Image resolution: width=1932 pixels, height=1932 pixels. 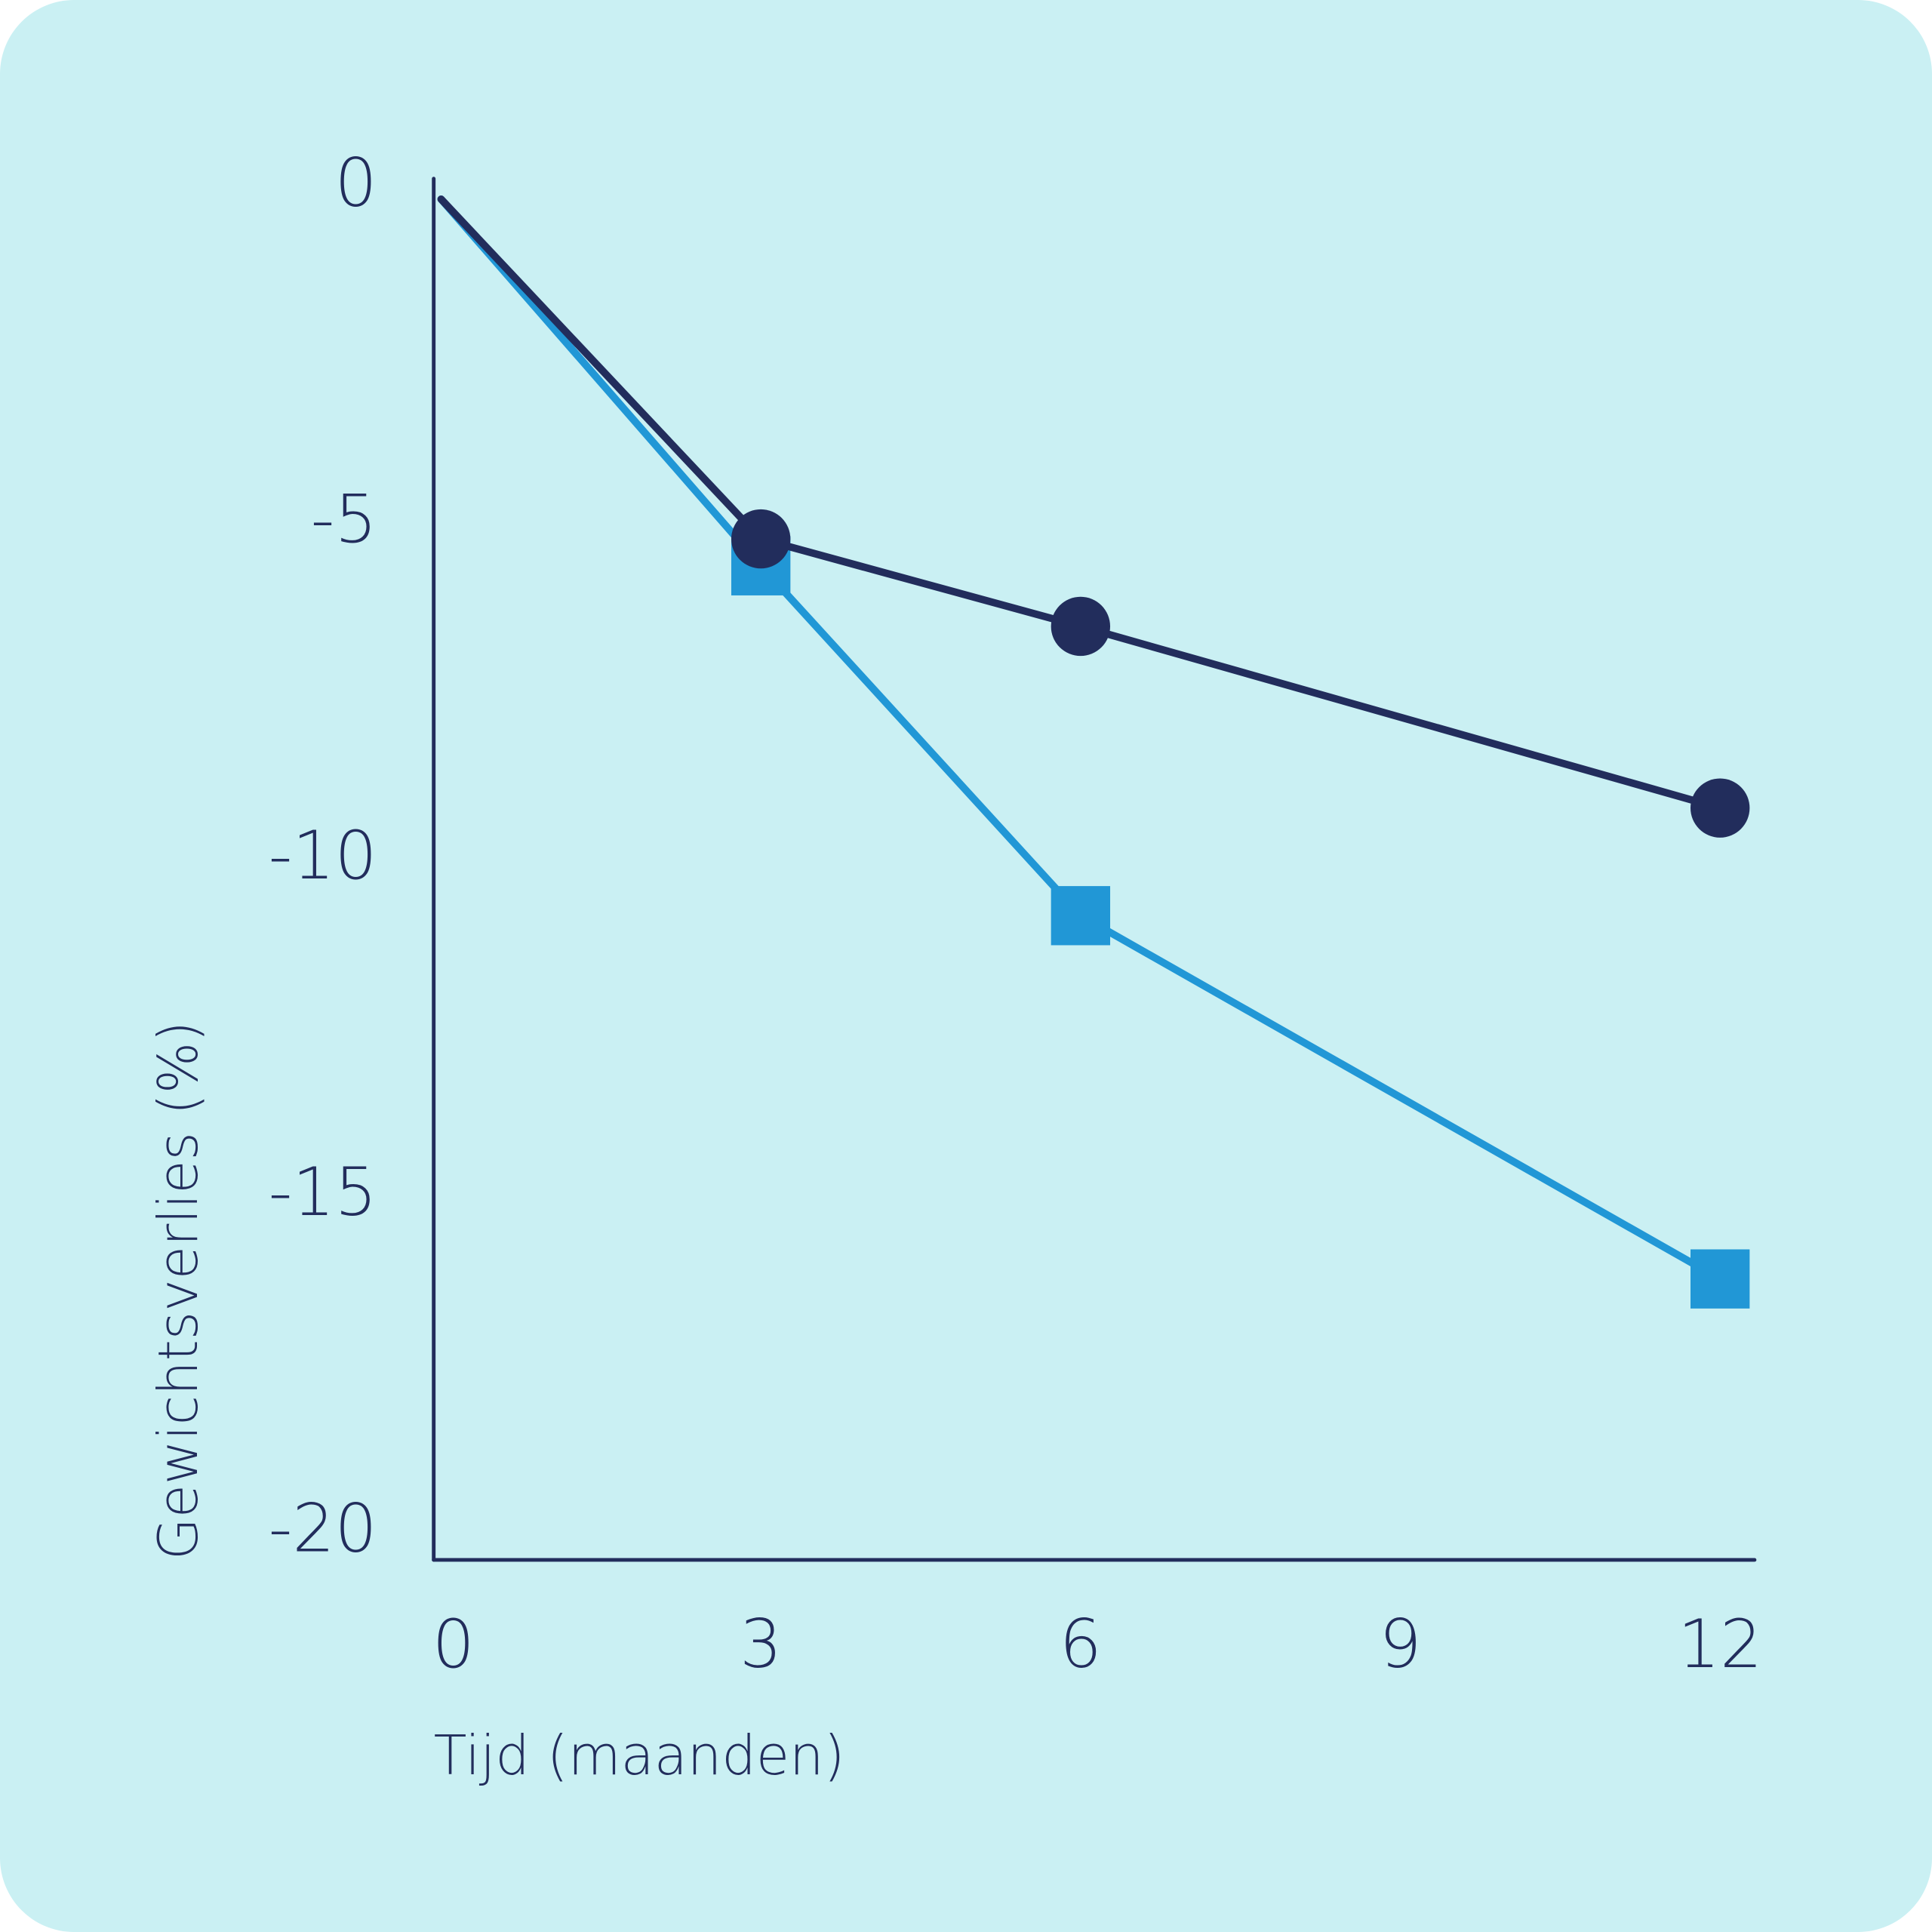 What do you see at coordinates (323, 1192) in the screenshot?
I see `y-tick-label: -15` at bounding box center [323, 1192].